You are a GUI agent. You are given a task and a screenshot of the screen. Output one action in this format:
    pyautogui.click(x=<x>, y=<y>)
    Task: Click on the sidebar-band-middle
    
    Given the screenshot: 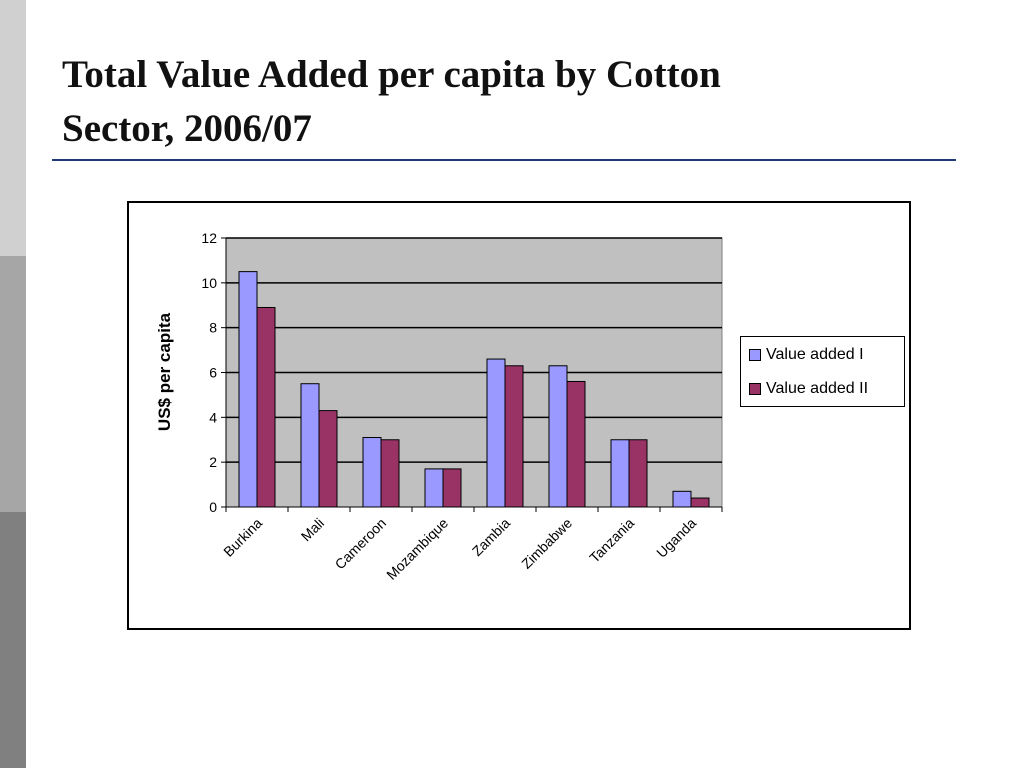 What is the action you would take?
    pyautogui.click(x=13, y=384)
    